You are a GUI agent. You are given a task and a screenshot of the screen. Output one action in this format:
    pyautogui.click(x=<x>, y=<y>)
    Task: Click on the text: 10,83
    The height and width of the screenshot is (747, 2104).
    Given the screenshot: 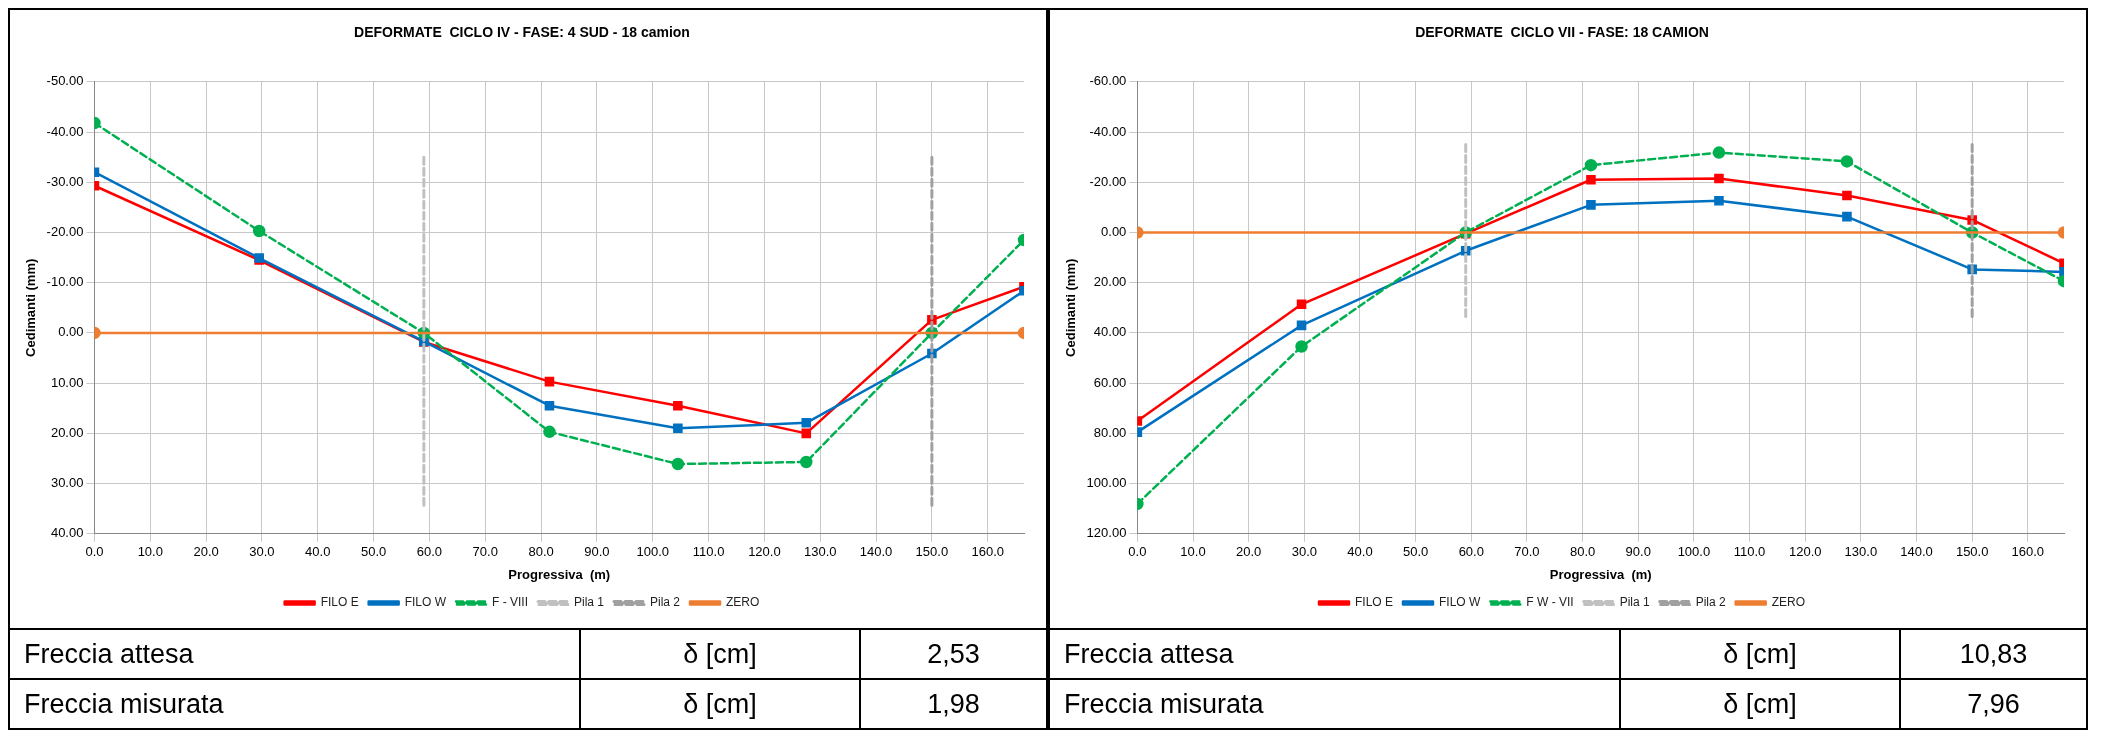 What is the action you would take?
    pyautogui.click(x=1993, y=654)
    